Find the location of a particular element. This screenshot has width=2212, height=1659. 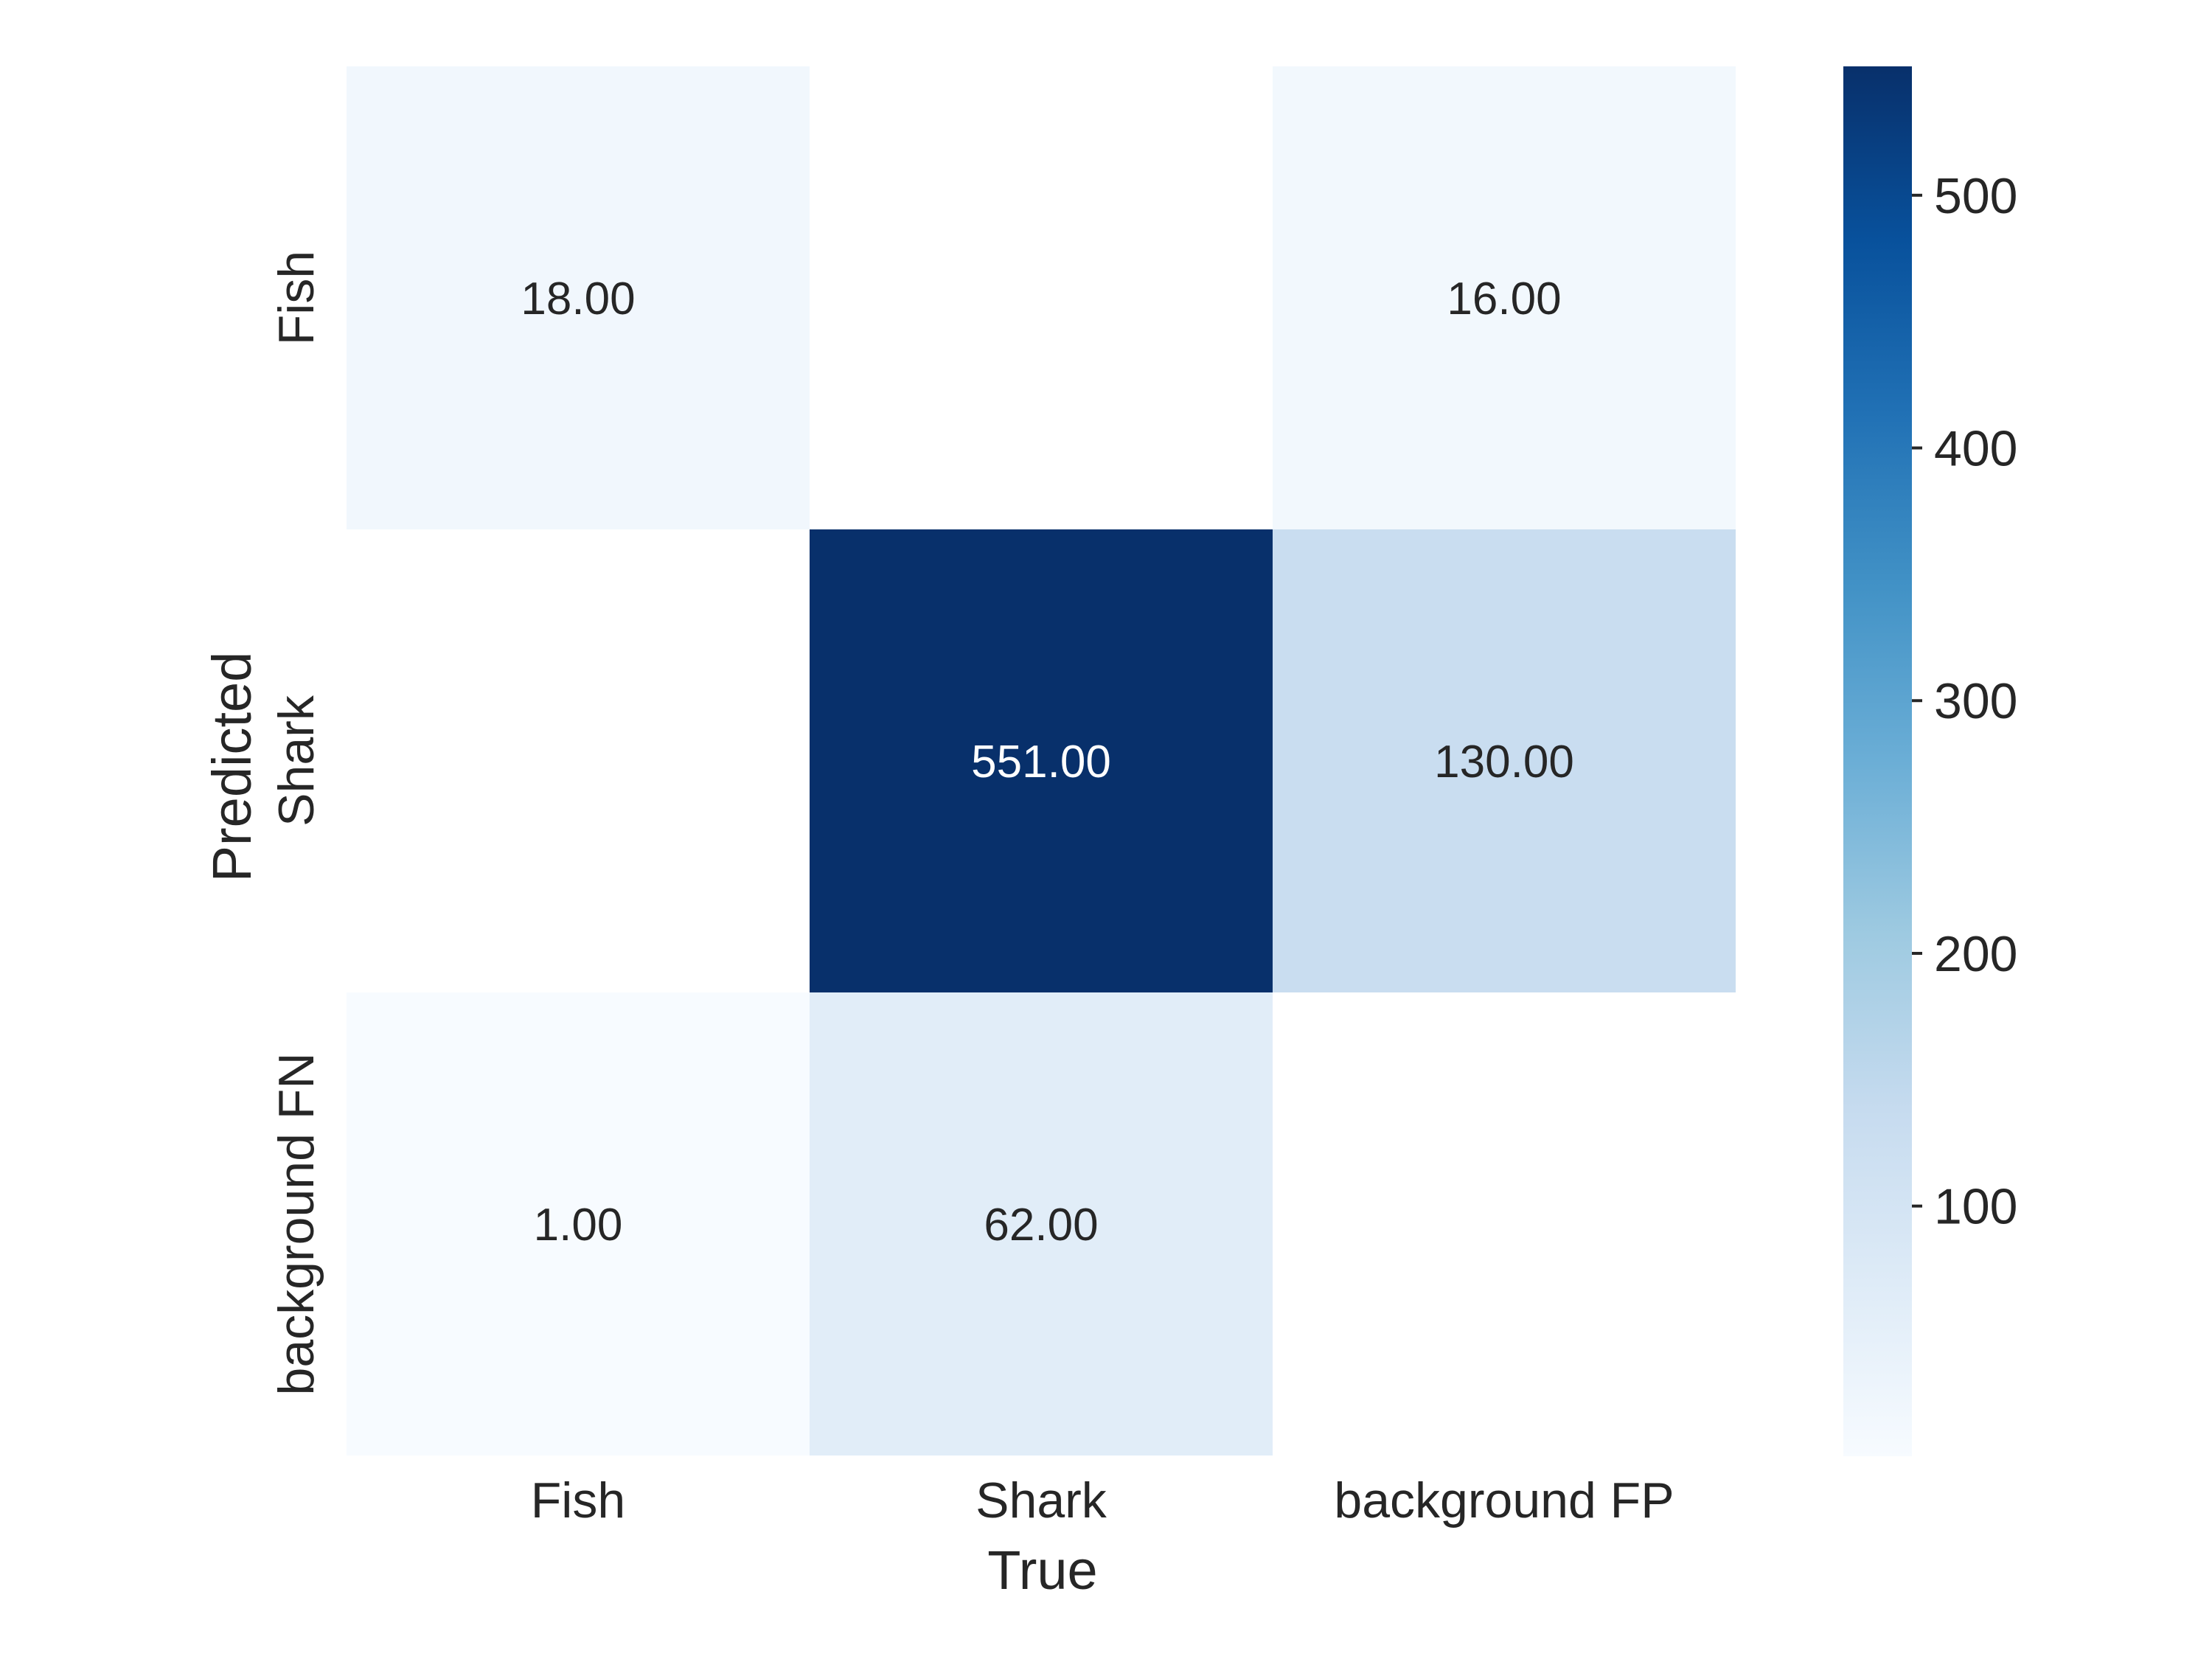

colorbar is located at coordinates (1877, 761).